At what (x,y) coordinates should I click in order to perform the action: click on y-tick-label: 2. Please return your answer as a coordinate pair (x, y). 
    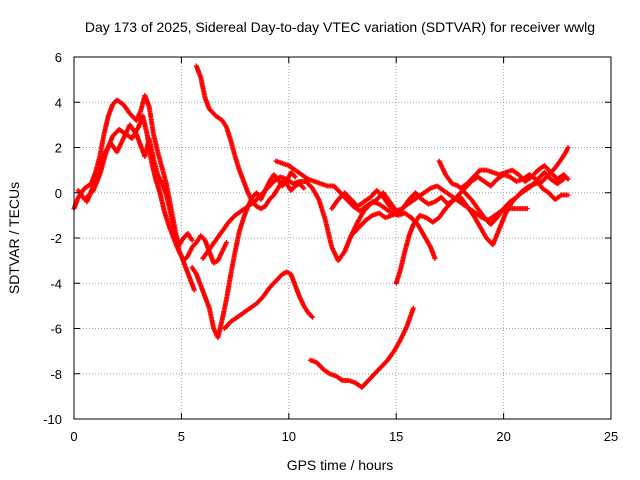
    Looking at the image, I should click on (58, 148).